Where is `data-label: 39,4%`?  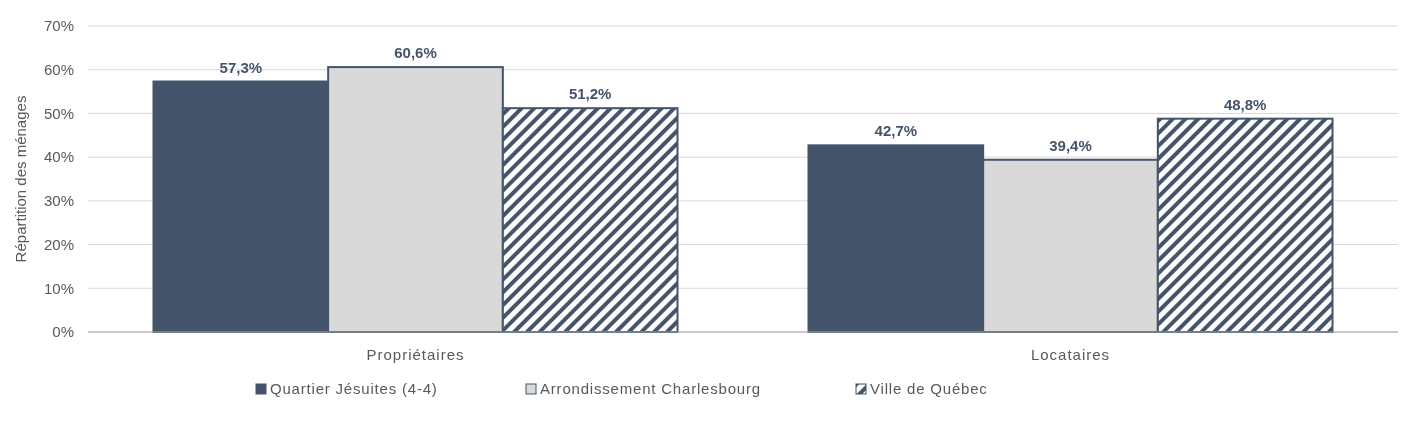 data-label: 39,4% is located at coordinates (1070, 145).